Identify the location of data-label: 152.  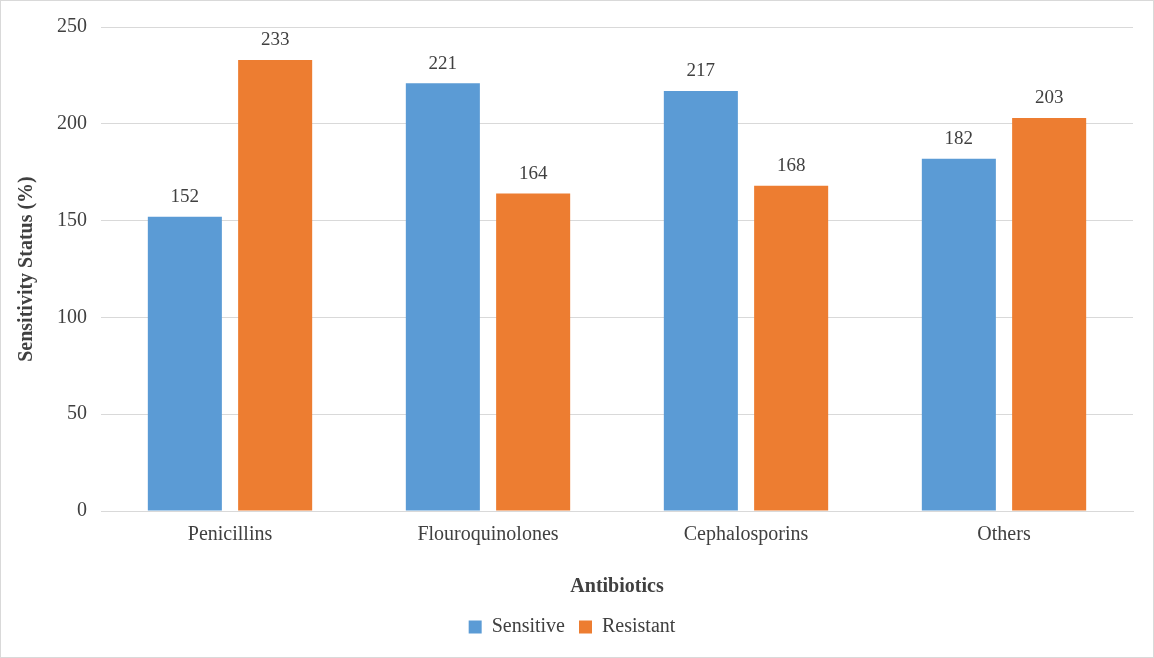
(185, 196).